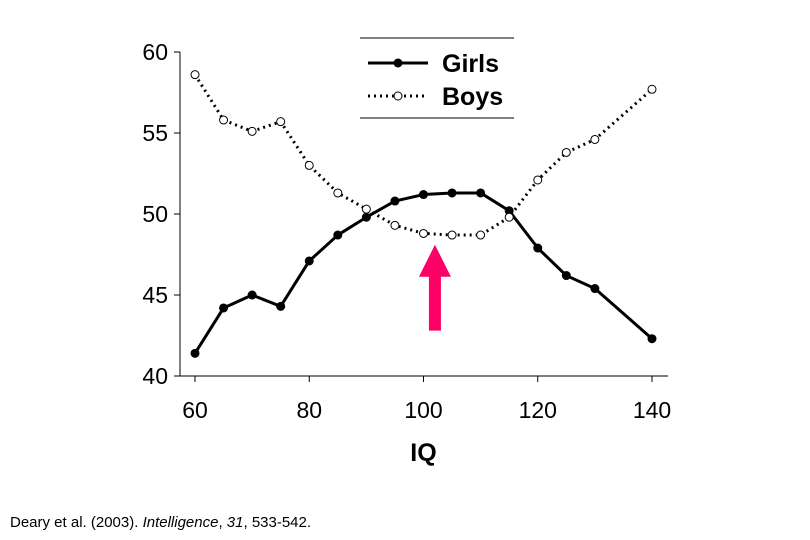 This screenshot has height=540, width=810. What do you see at coordinates (309, 410) in the screenshot?
I see `x-tick-label: 80` at bounding box center [309, 410].